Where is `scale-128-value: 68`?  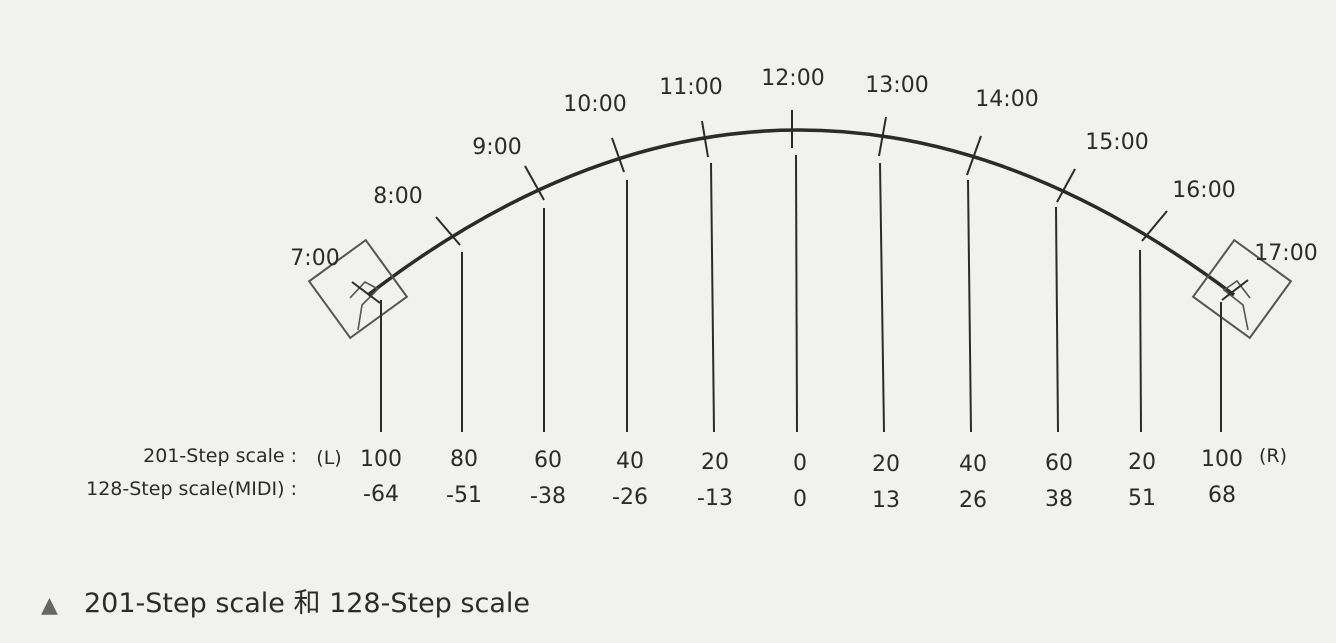 scale-128-value: 68 is located at coordinates (1222, 495).